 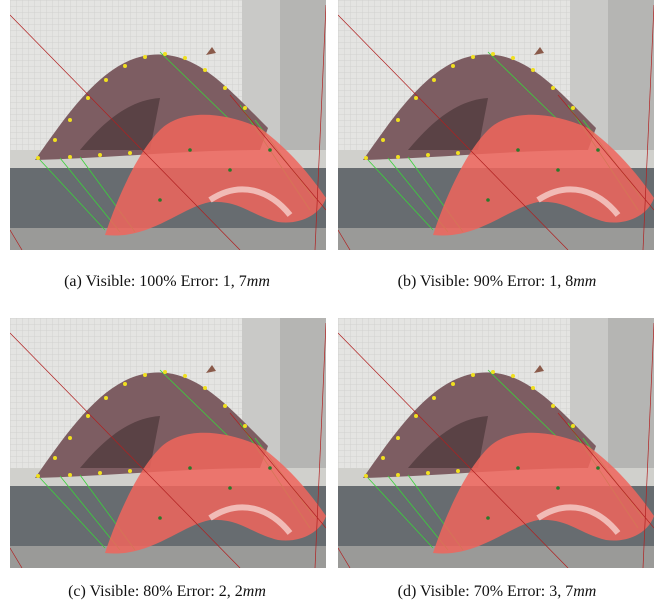 What do you see at coordinates (540, 591) in the screenshot?
I see `caption-error: Error: 3, 7` at bounding box center [540, 591].